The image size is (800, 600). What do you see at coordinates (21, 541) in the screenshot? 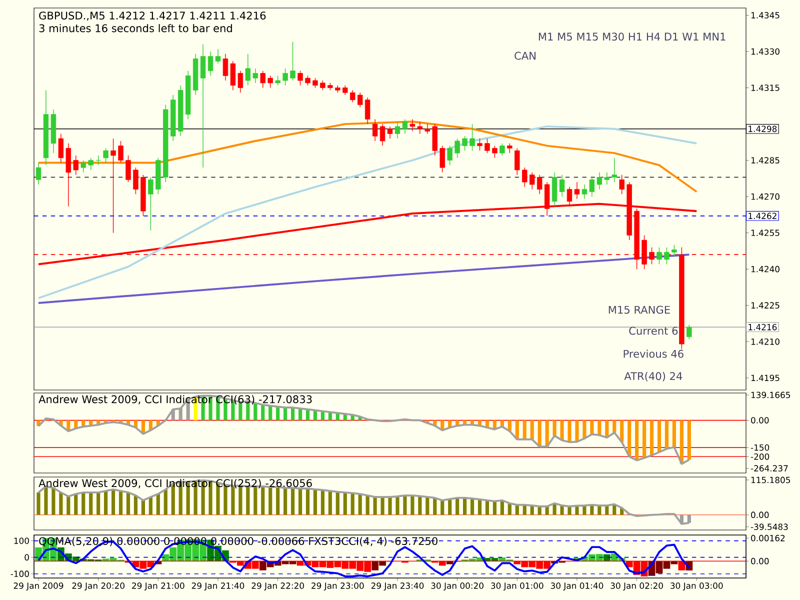
I see `y-tick-label: 100` at bounding box center [21, 541].